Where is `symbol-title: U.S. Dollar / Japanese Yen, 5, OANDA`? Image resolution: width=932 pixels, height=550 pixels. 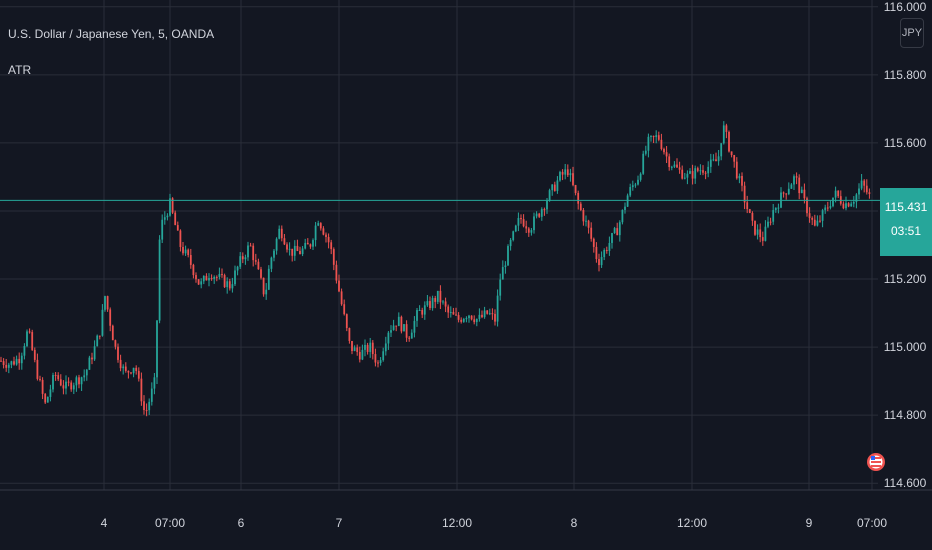 symbol-title: U.S. Dollar / Japanese Yen, 5, OANDA is located at coordinates (111, 34).